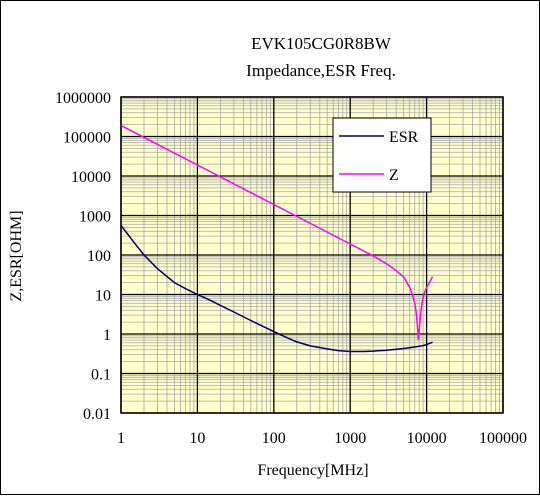  What do you see at coordinates (312, 470) in the screenshot?
I see `x-axis-label: Frequency[MHz]` at bounding box center [312, 470].